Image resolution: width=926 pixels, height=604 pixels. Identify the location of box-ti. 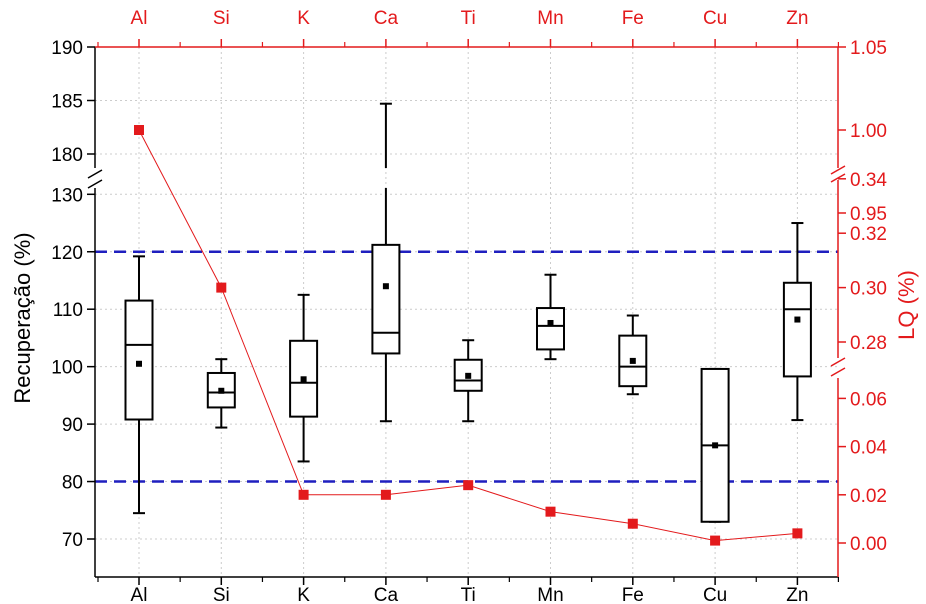
(468, 381).